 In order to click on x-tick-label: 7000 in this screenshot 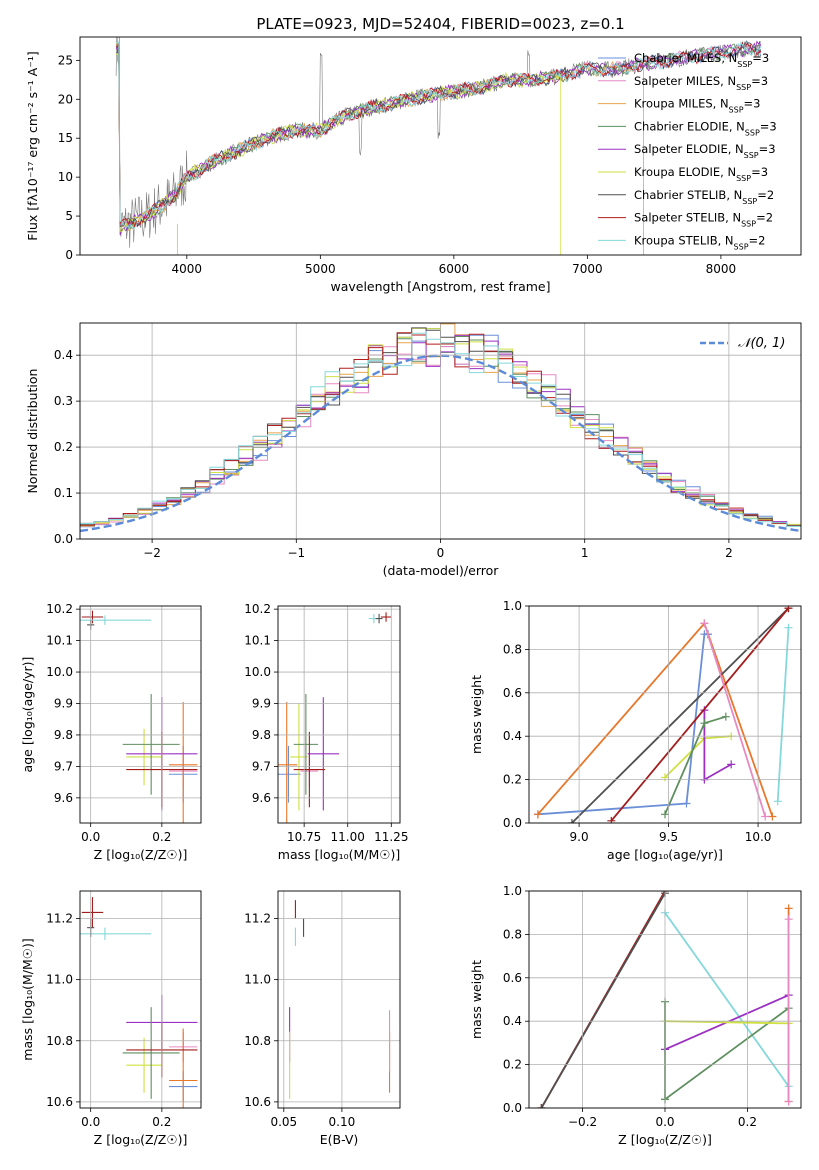, I will do `click(587, 269)`.